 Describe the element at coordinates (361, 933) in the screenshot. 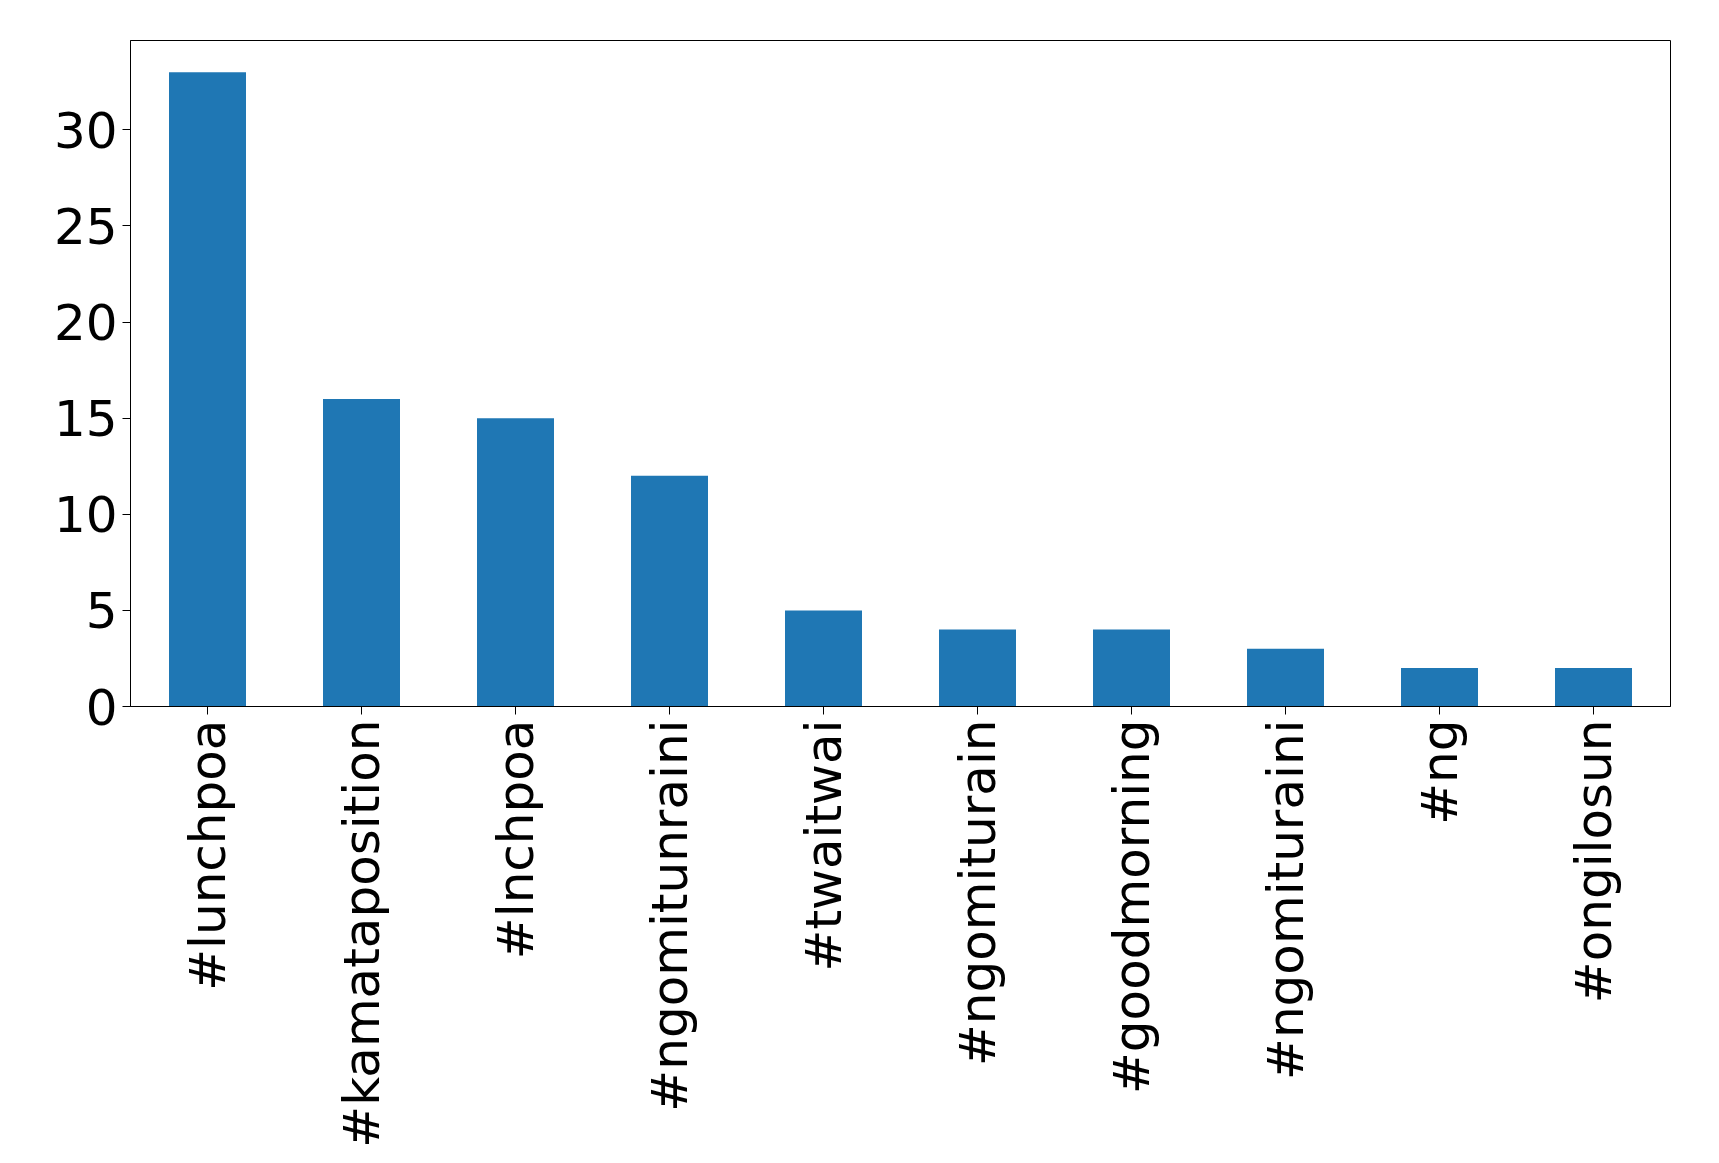

I see `x-tick-label: #kamataposition` at that location.